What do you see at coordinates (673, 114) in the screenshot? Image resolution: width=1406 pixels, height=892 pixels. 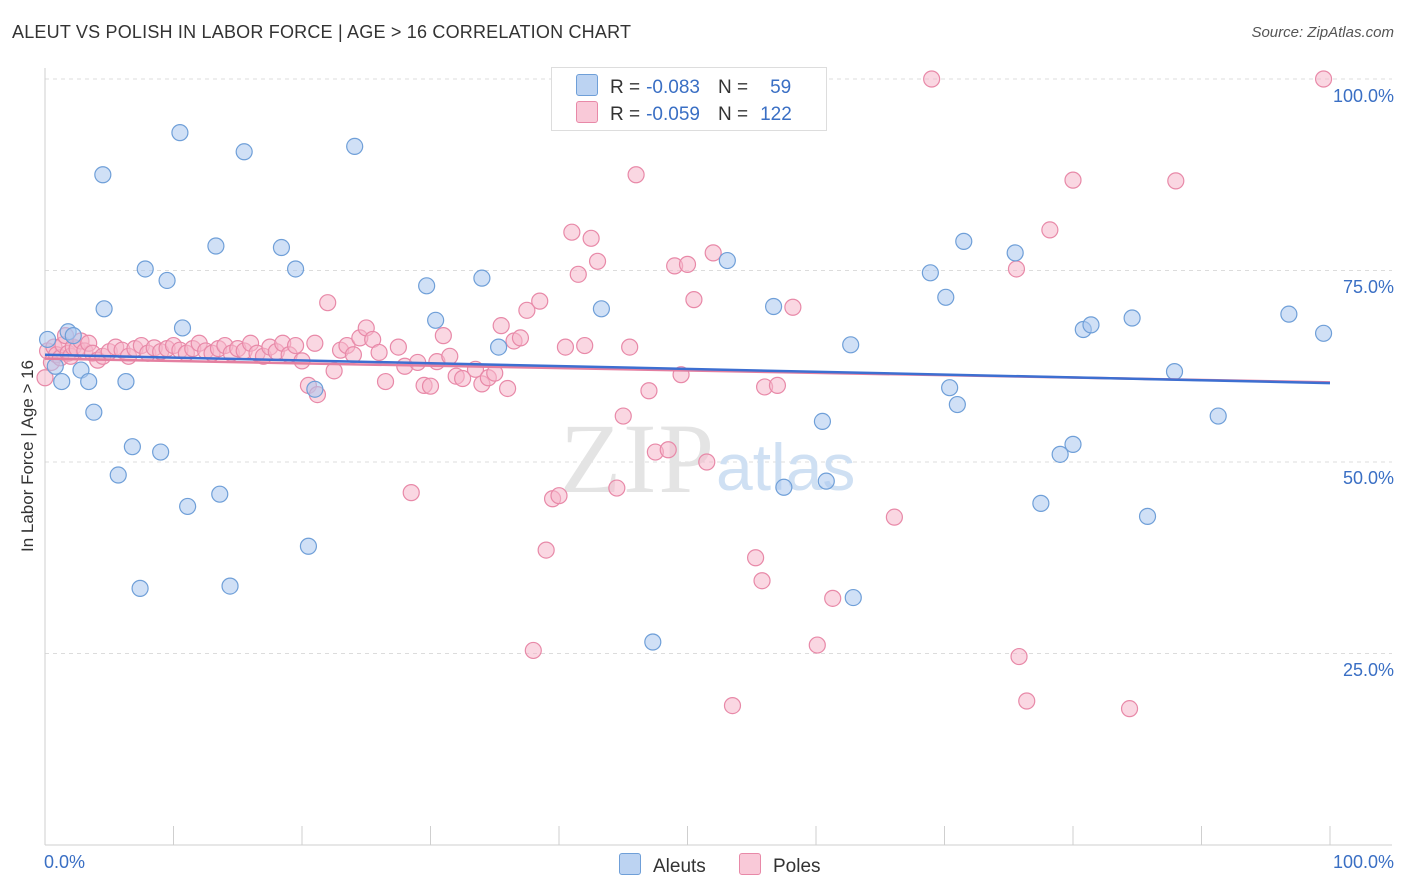 I see `poles-r-value: -0.059` at bounding box center [673, 114].